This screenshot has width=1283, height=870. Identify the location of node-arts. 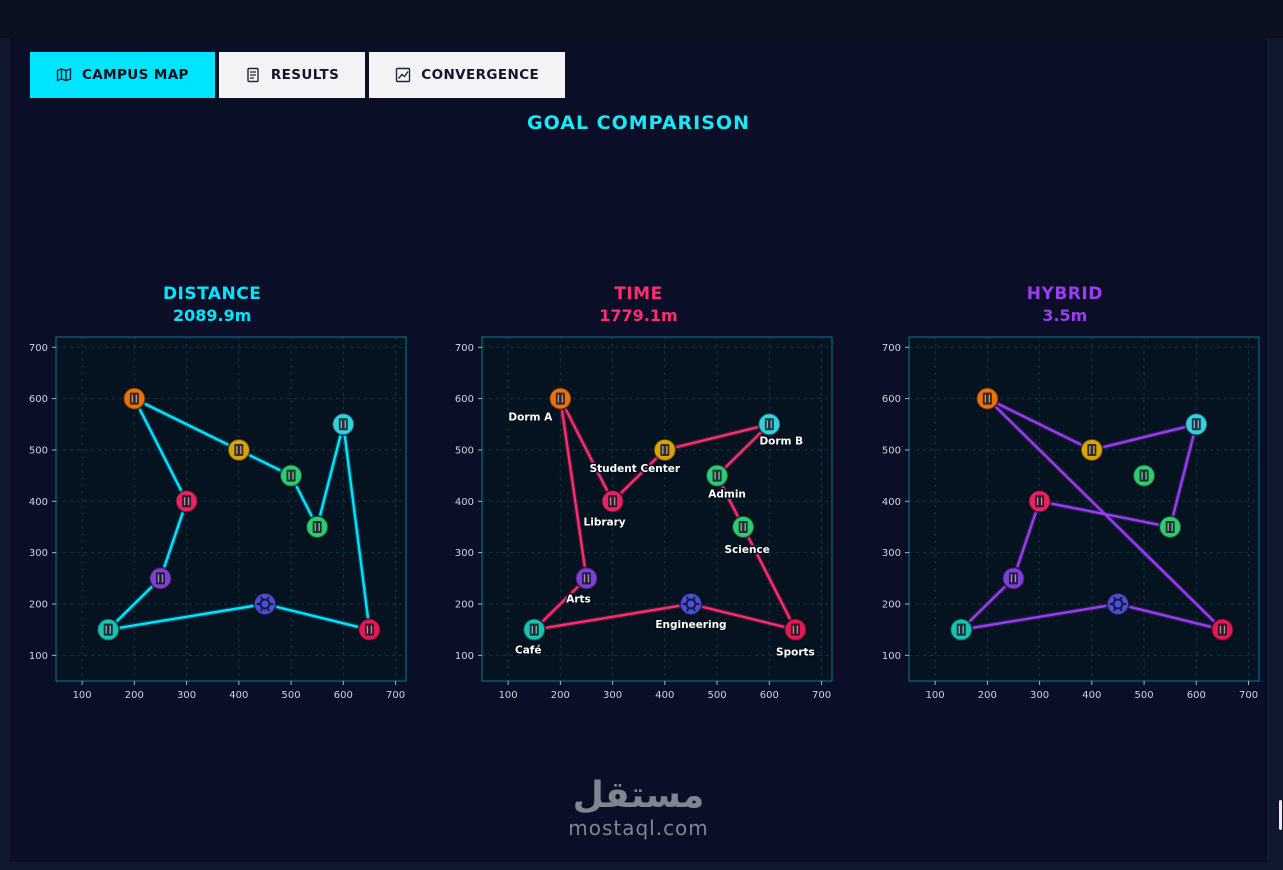
(160, 578).